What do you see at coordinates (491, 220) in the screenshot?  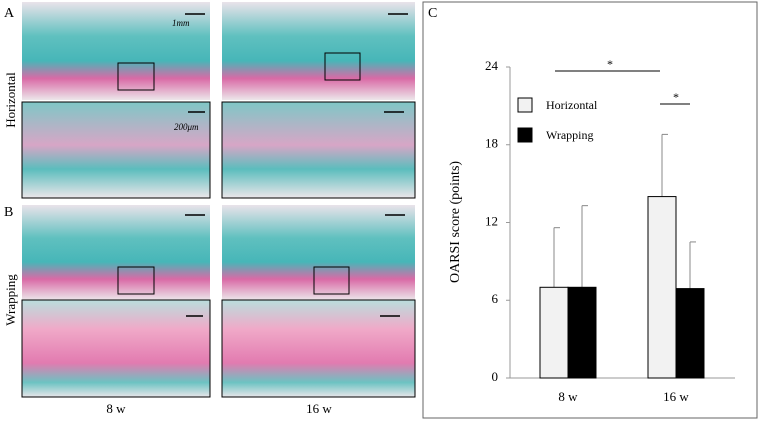 I see `y-tick-label: 12` at bounding box center [491, 220].